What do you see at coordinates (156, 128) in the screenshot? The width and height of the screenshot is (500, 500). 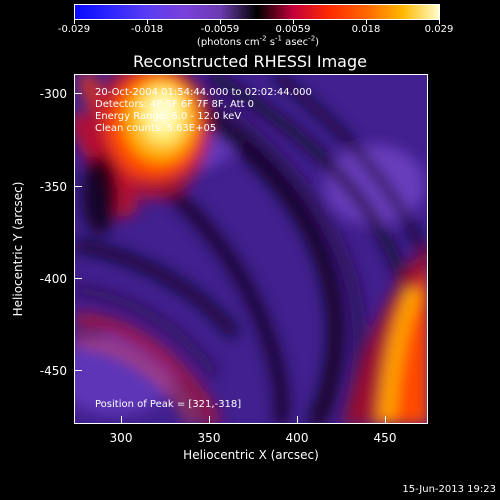 I see `annotation-clean-counts: Clean counts: 5.63E+05` at bounding box center [156, 128].